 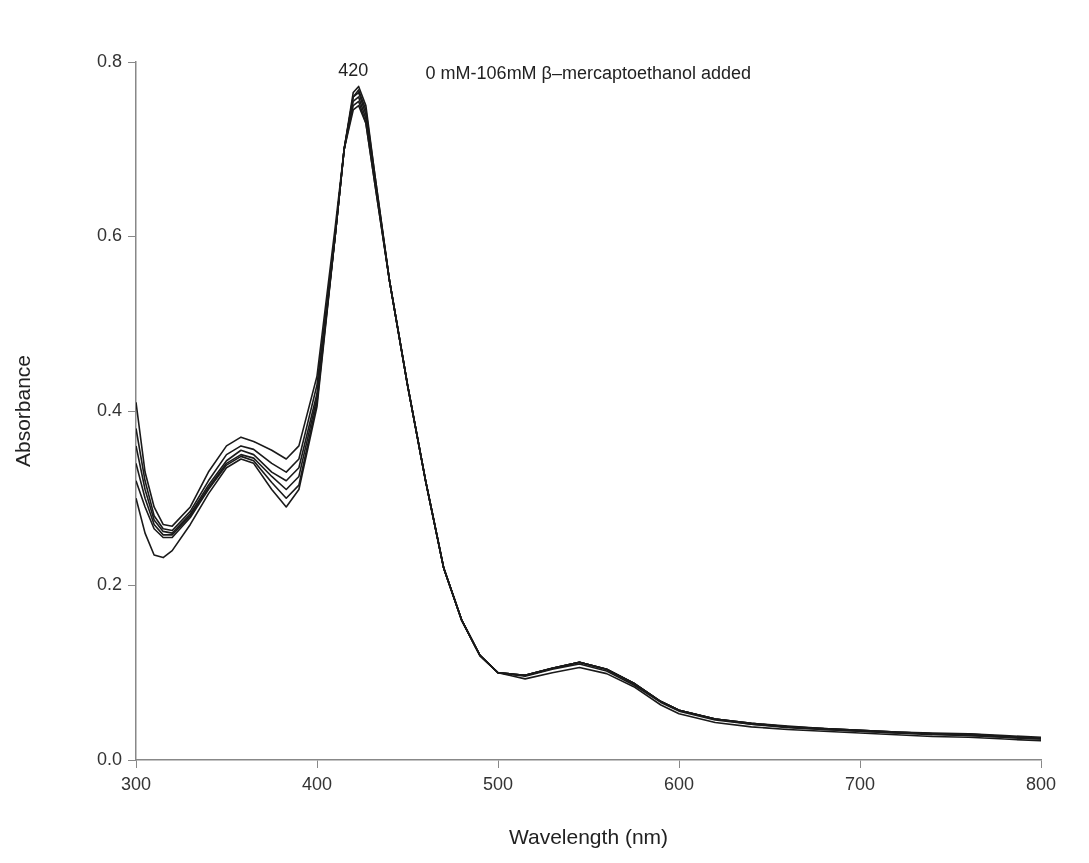 What do you see at coordinates (109, 235) in the screenshot?
I see `y-tick-label: 0.6` at bounding box center [109, 235].